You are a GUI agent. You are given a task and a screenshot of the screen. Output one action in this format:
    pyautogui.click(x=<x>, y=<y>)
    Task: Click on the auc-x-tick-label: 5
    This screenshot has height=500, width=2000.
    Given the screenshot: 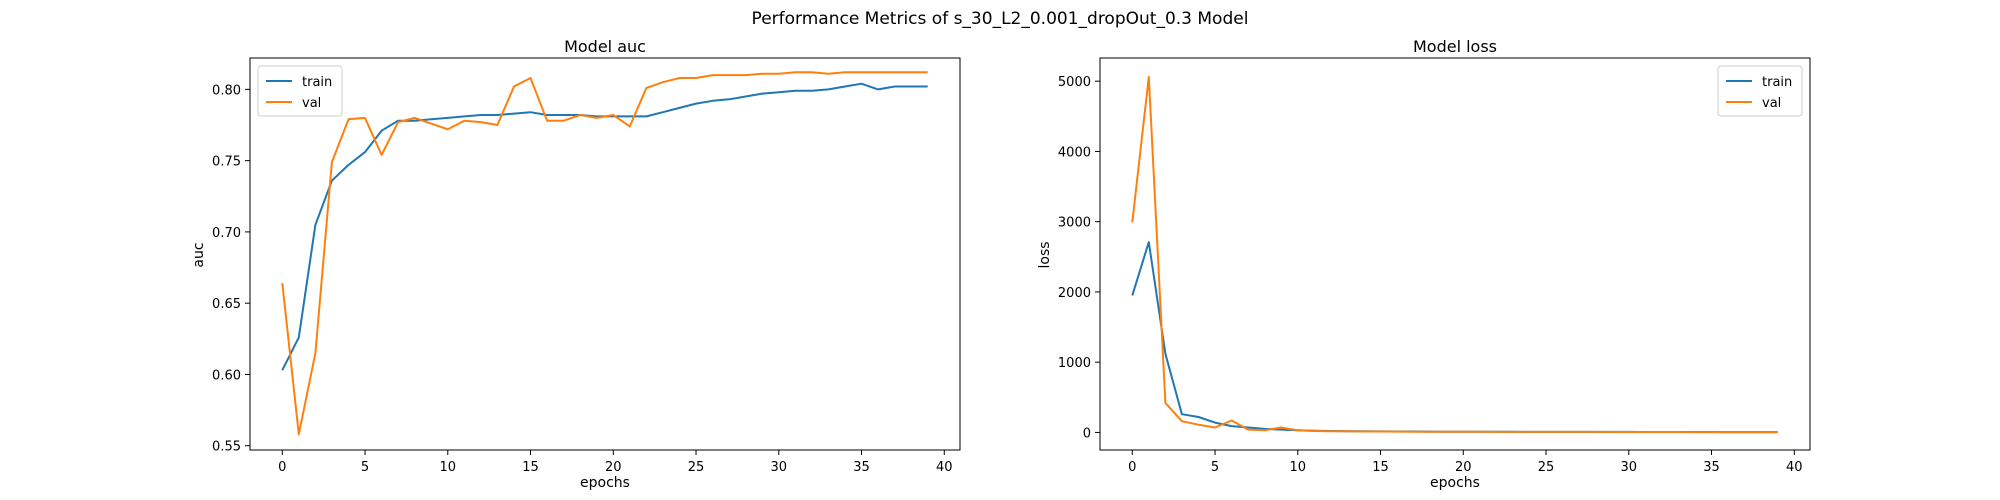 What is the action you would take?
    pyautogui.click(x=365, y=467)
    